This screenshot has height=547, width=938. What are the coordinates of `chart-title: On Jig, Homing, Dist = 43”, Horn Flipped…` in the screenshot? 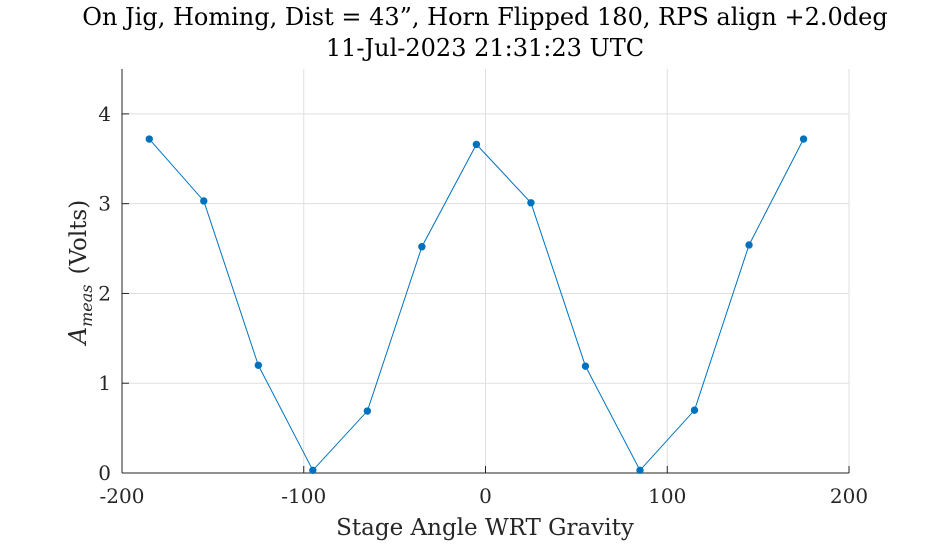 It's located at (484, 17).